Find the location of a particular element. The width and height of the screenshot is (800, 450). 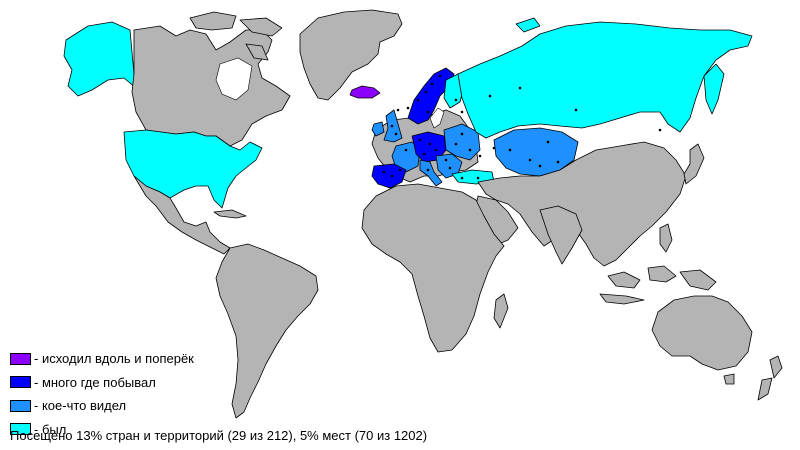

hudson-bay is located at coordinates (234, 79).